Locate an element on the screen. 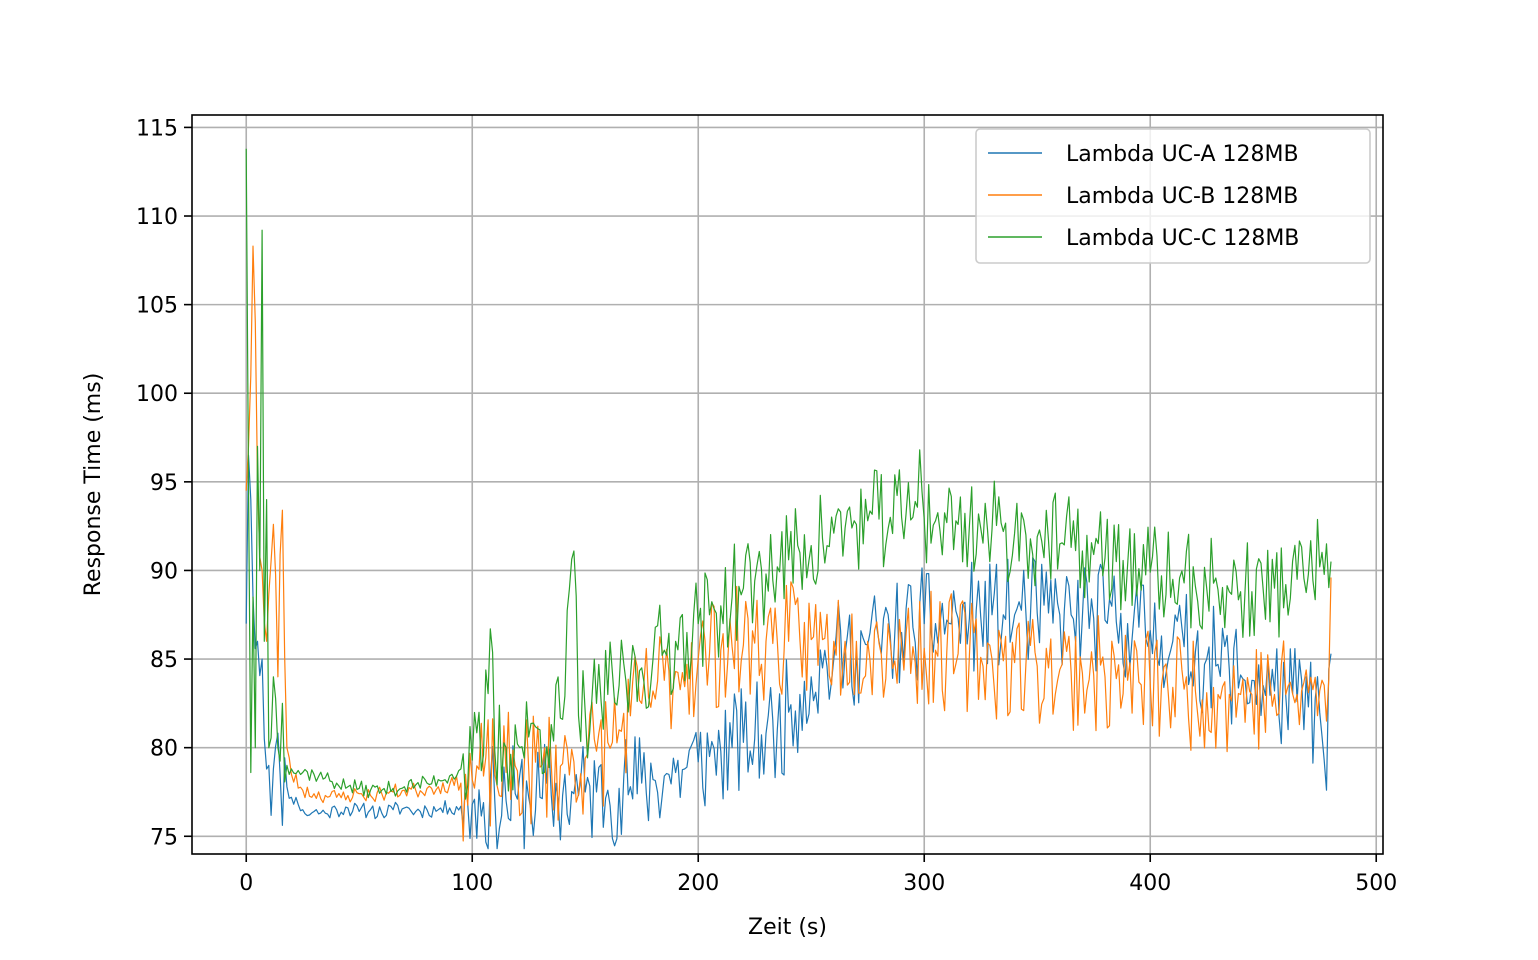 Image resolution: width=1538 pixels, height=960 pixels. x-axis-label: Zeit (s) is located at coordinates (787, 927).